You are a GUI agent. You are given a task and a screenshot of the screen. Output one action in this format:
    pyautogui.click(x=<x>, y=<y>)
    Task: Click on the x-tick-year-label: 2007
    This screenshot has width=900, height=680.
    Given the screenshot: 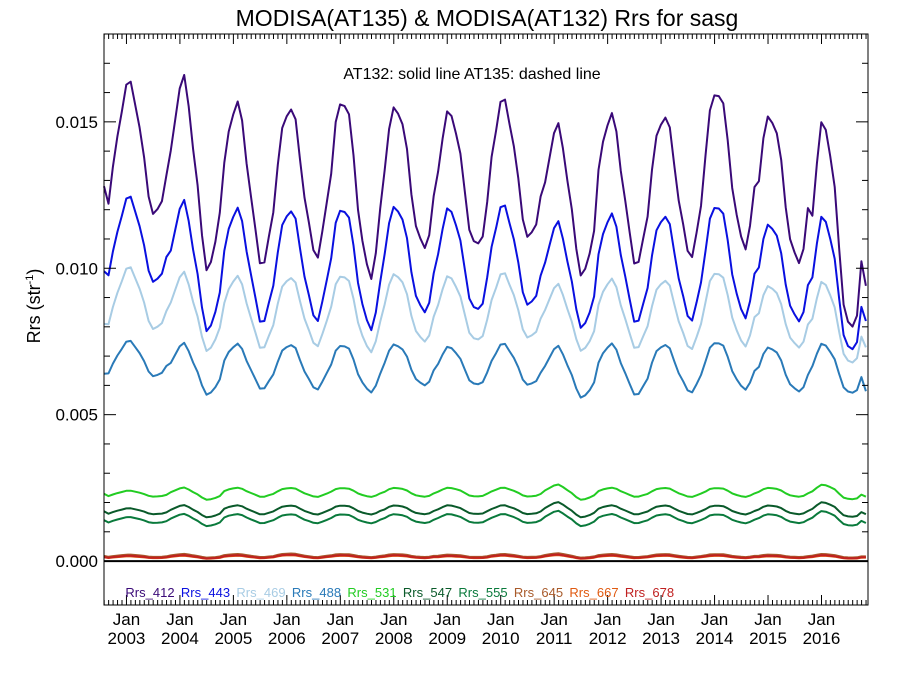 What is the action you would take?
    pyautogui.click(x=340, y=638)
    